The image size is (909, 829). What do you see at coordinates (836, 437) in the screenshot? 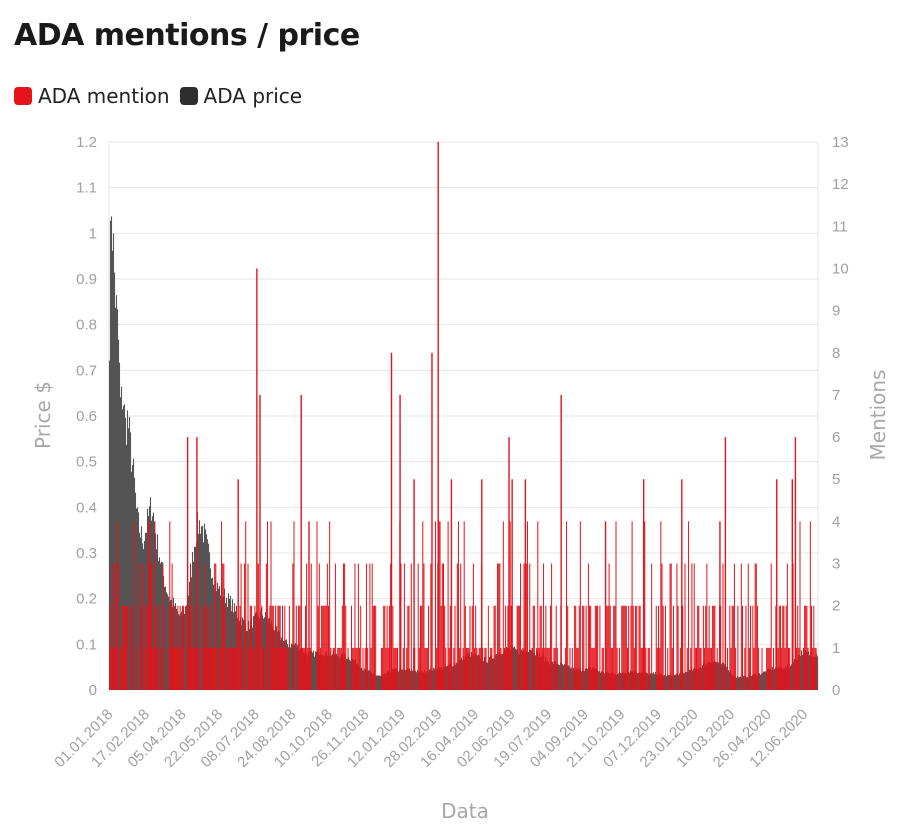
I see `y-right-tick-label: 6` at bounding box center [836, 437].